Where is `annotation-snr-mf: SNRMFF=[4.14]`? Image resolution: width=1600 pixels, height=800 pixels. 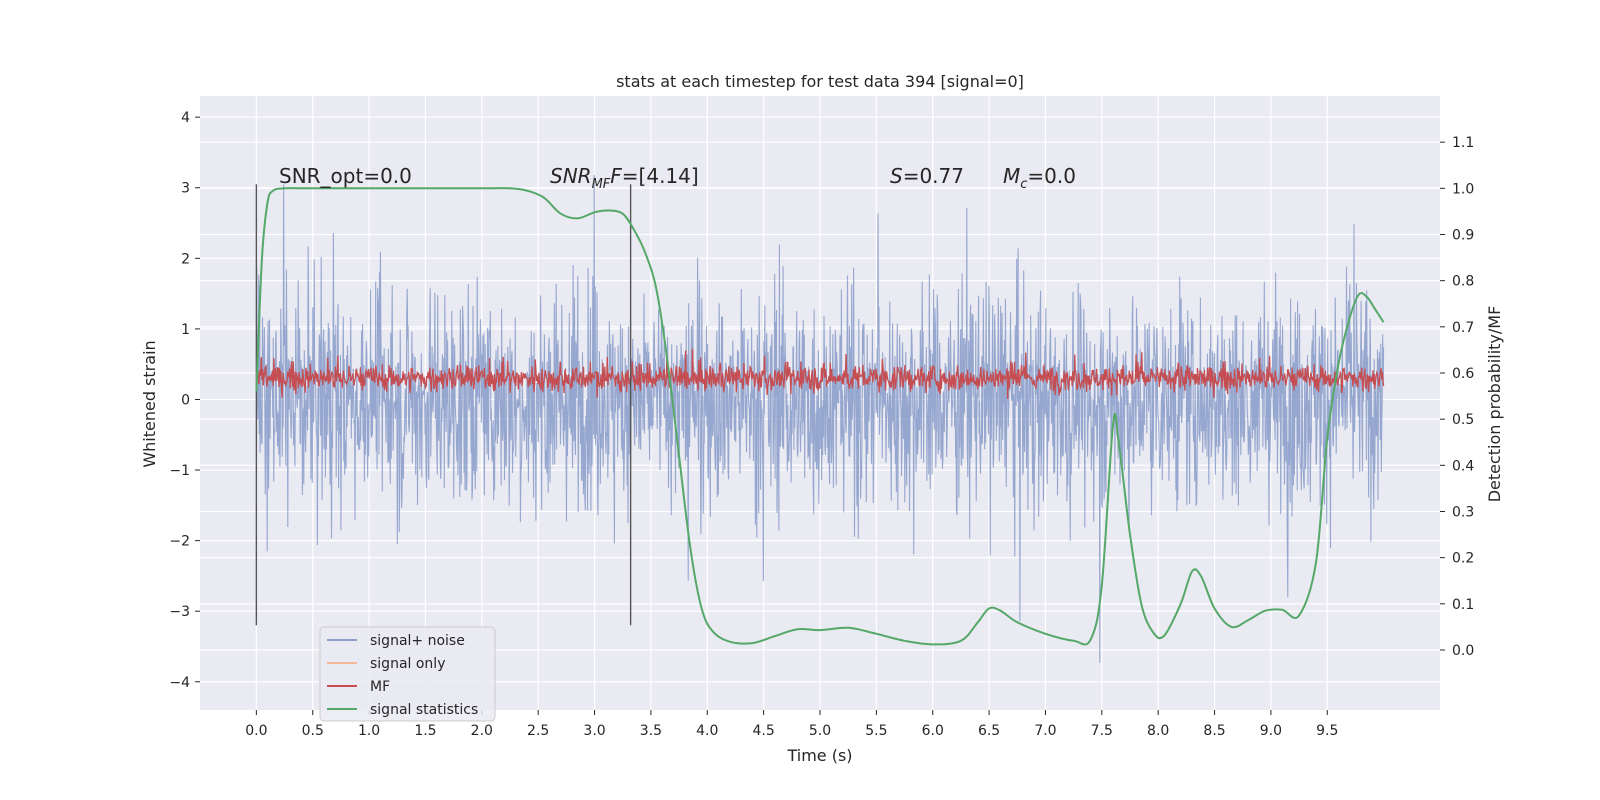
annotation-snr-mf: SNRMFF=[4.14] is located at coordinates (624, 178).